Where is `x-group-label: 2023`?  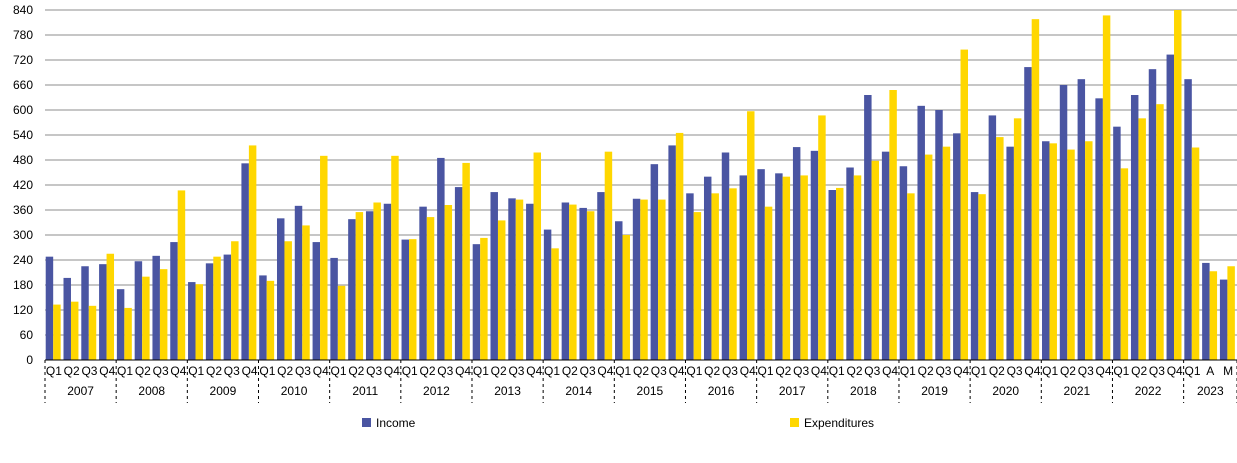 x-group-label: 2023 is located at coordinates (1210, 391).